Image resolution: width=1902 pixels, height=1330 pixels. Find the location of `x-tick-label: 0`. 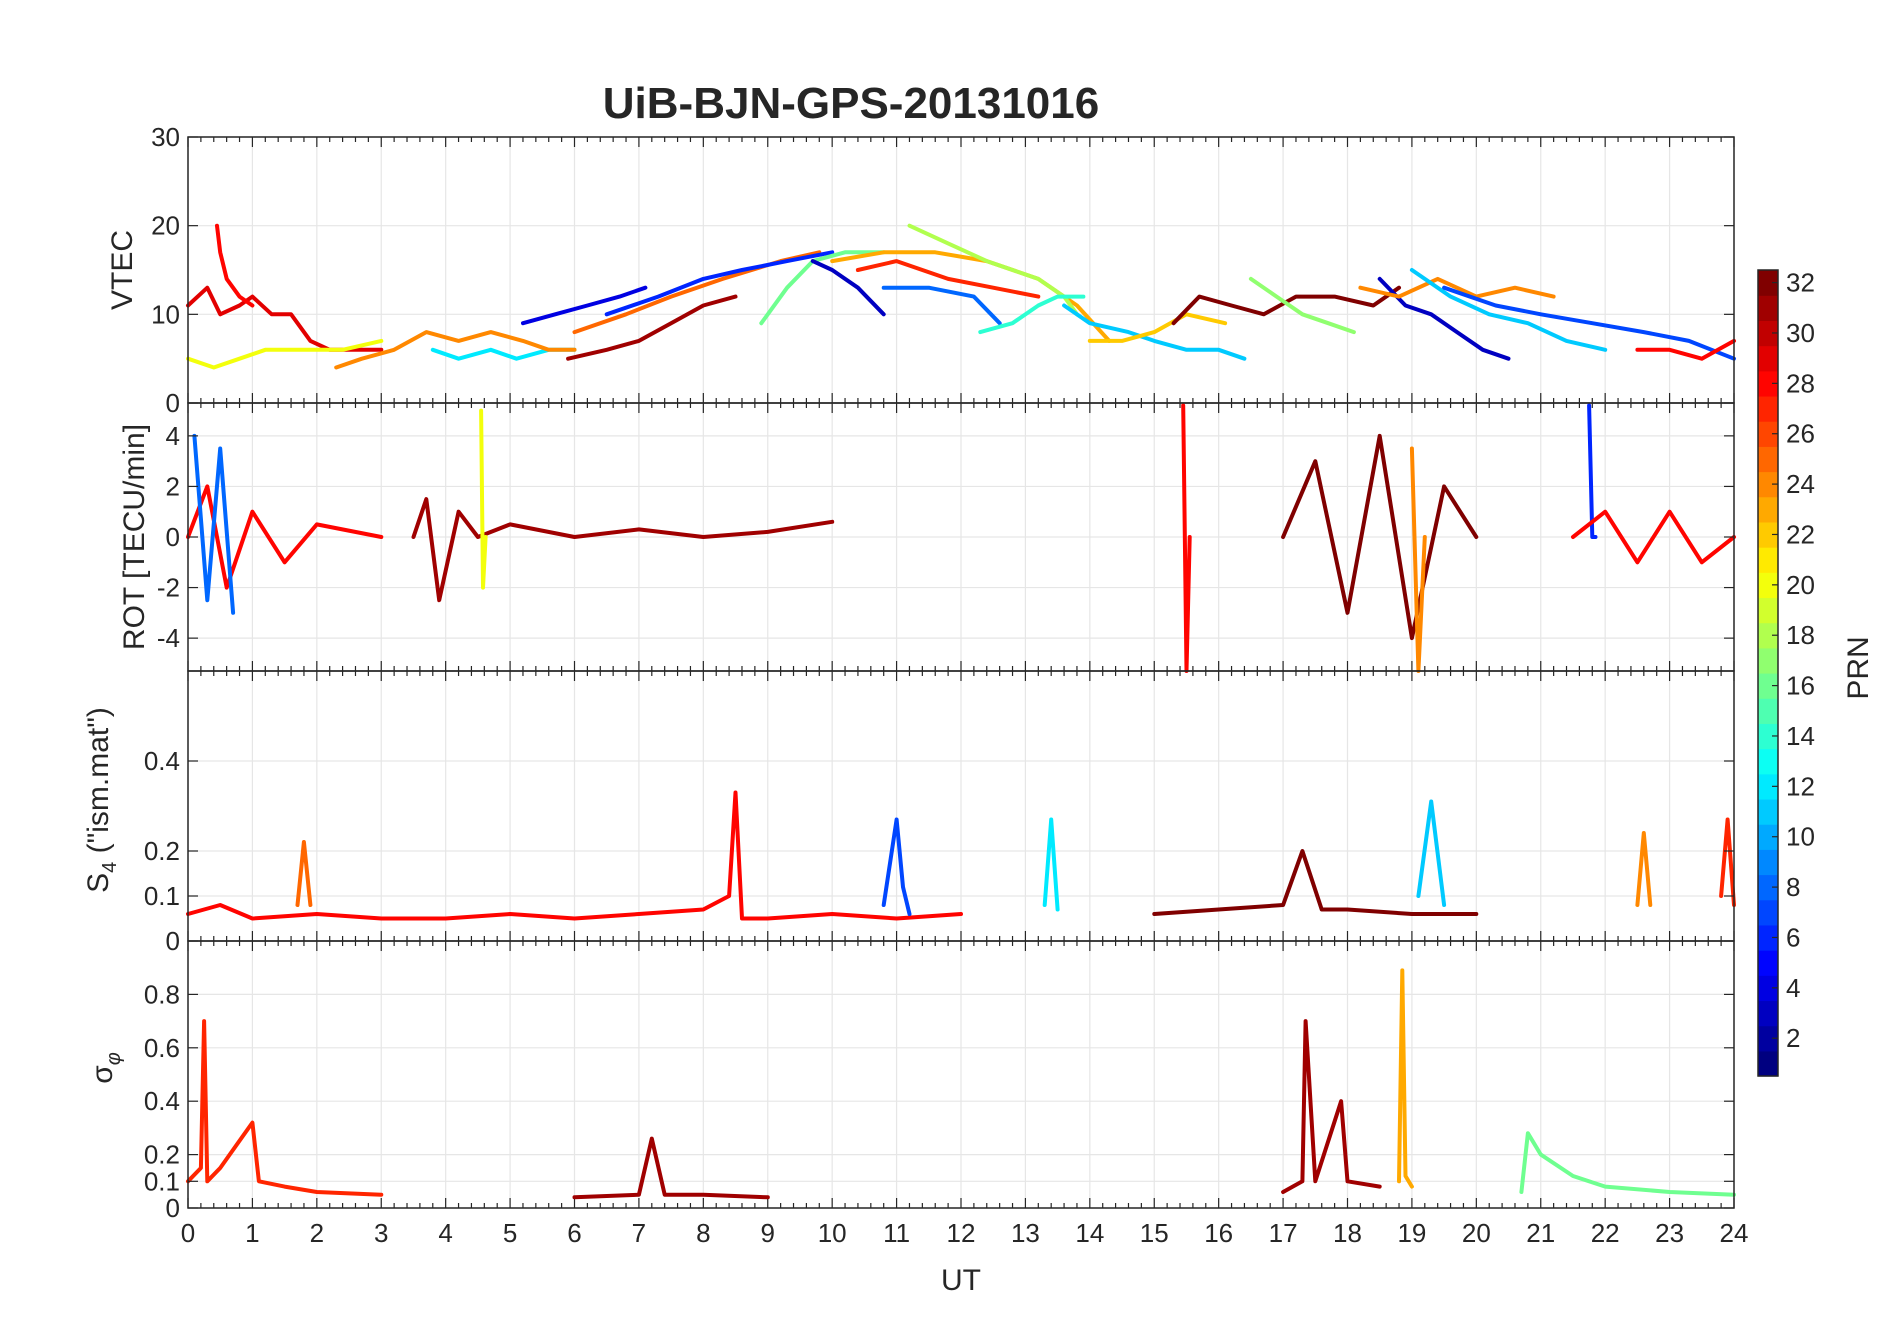

x-tick-label: 0 is located at coordinates (188, 1233).